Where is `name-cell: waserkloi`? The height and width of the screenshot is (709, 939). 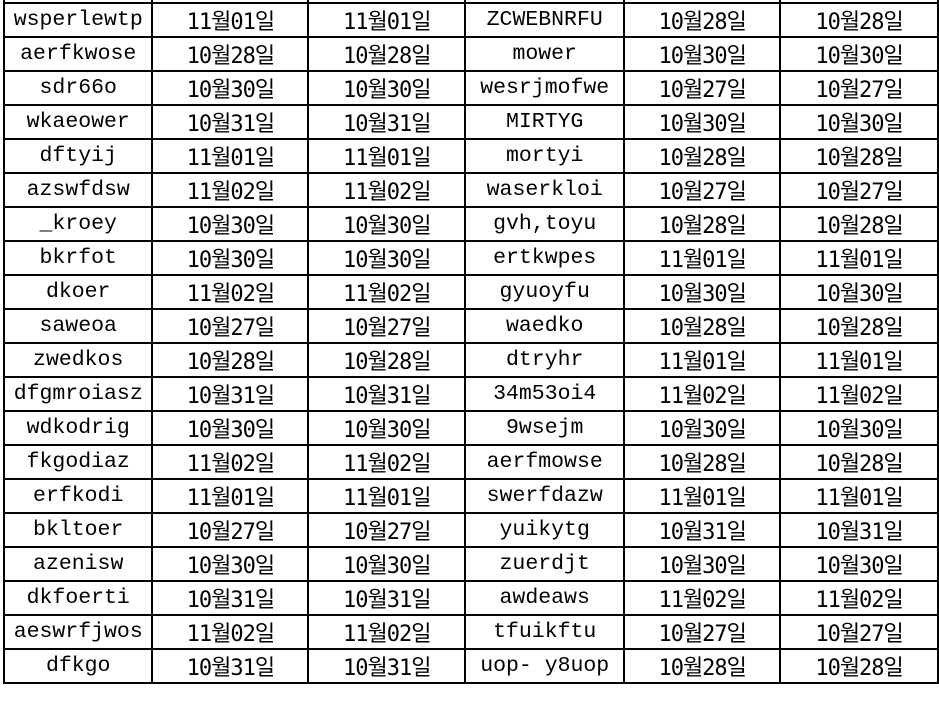 name-cell: waserkloi is located at coordinates (545, 190).